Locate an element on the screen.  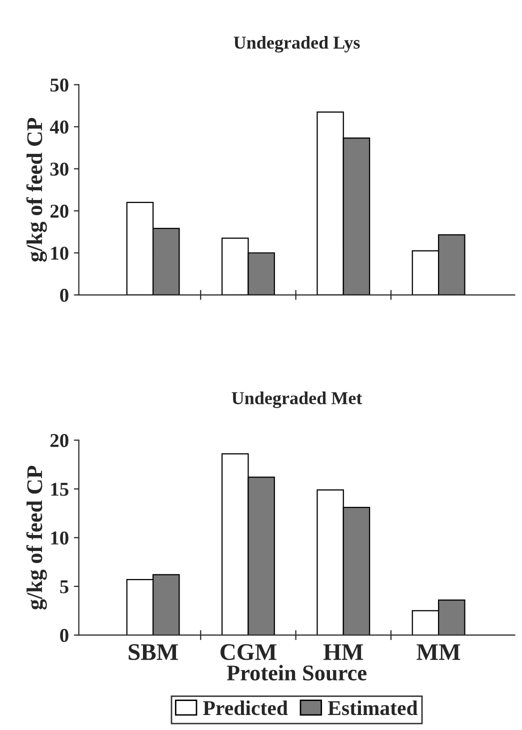
x-tick-label: MM is located at coordinates (438, 652).